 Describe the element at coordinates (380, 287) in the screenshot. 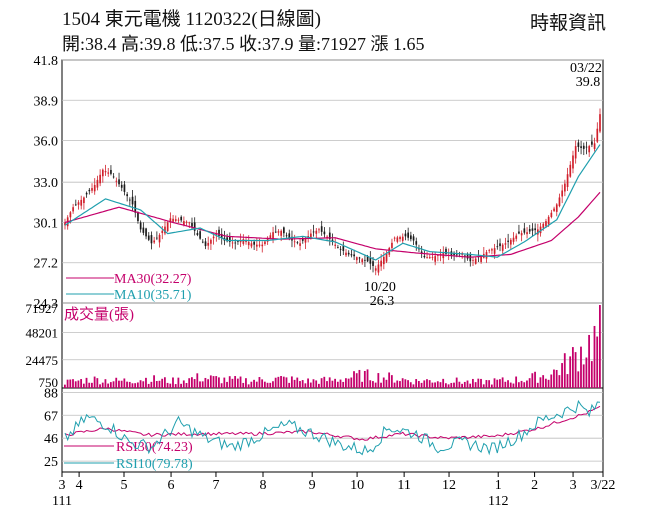

I see `low-date-label: 10/20` at that location.